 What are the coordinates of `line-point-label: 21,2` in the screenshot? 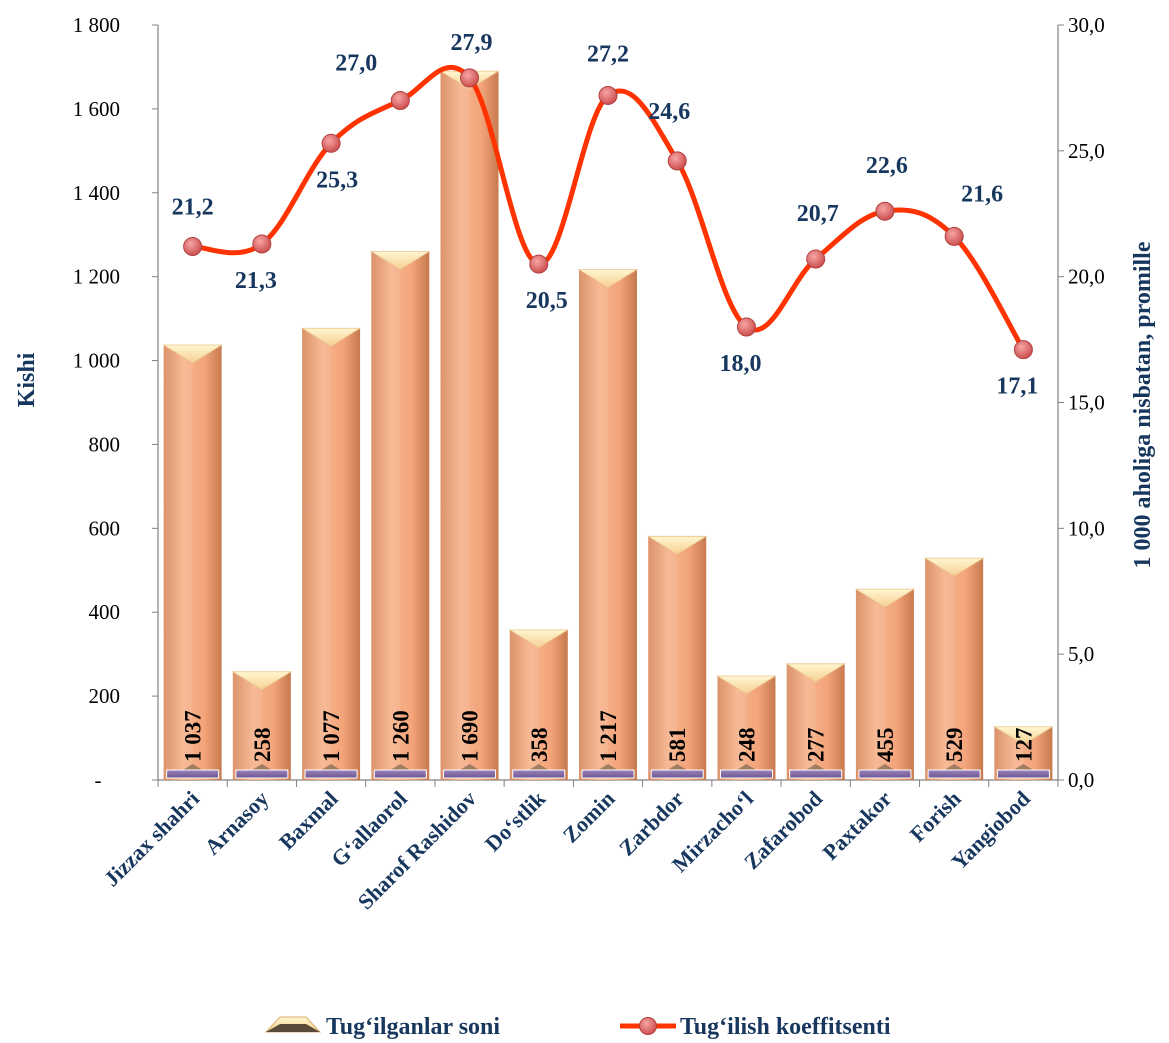 It's located at (193, 207).